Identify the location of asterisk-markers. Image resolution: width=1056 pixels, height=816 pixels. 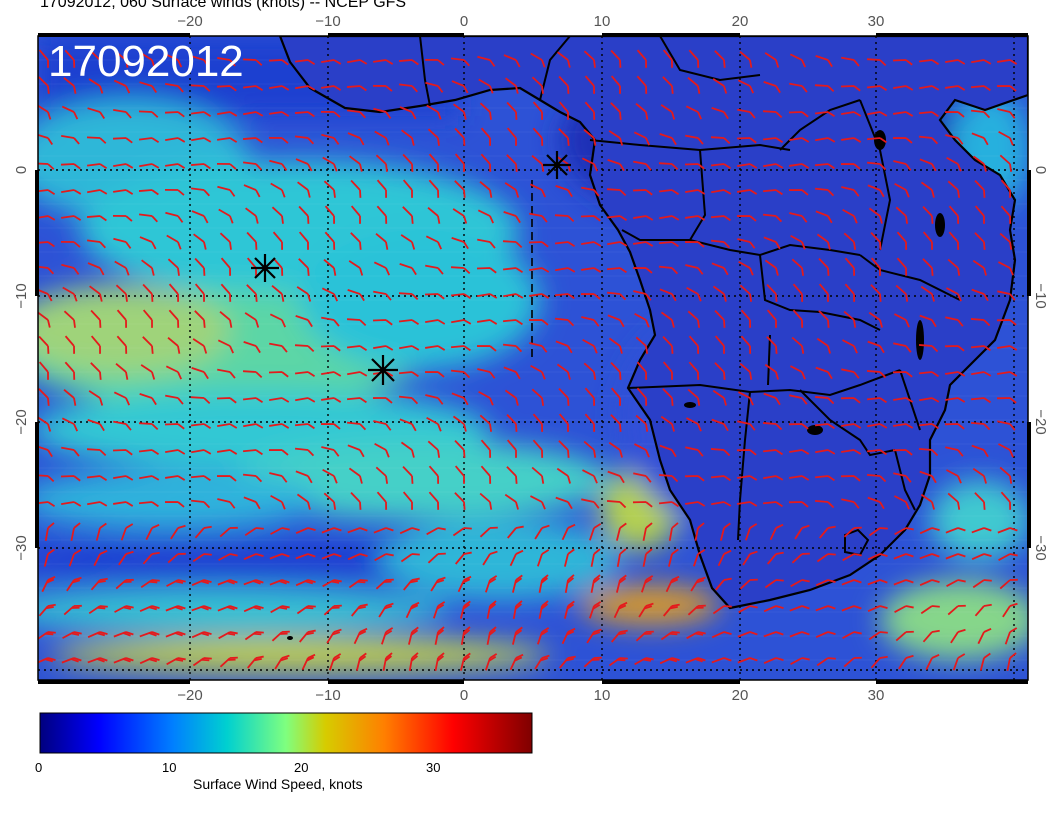
(411, 268).